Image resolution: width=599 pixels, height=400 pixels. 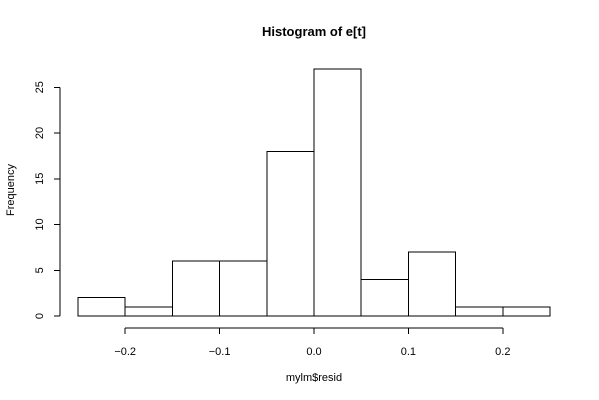 I want to click on x-tick-label: −0.1, so click(x=220, y=352).